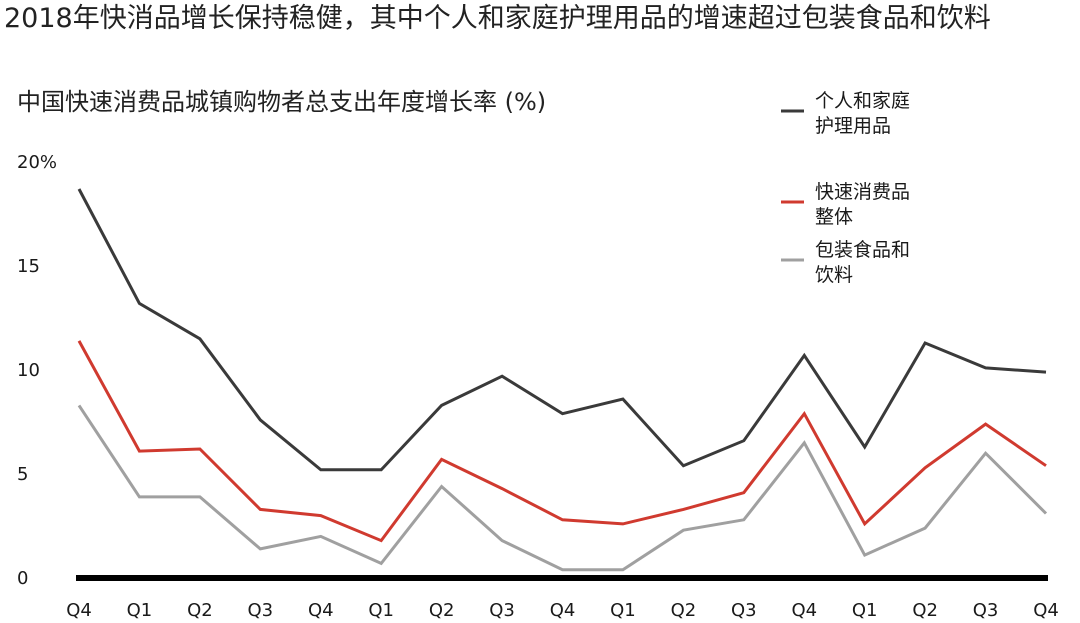 Image resolution: width=1080 pixels, height=623 pixels. Describe the element at coordinates (862, 101) in the screenshot. I see `legend-label: 个人和家庭` at that location.